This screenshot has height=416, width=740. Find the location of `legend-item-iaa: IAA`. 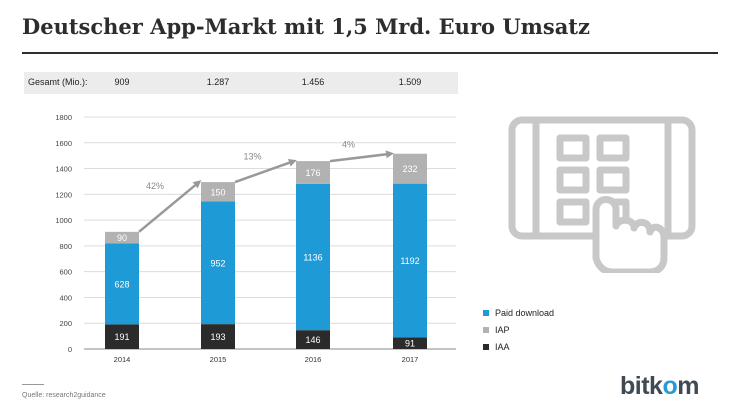

legend-item-iaa: IAA is located at coordinates (496, 347).